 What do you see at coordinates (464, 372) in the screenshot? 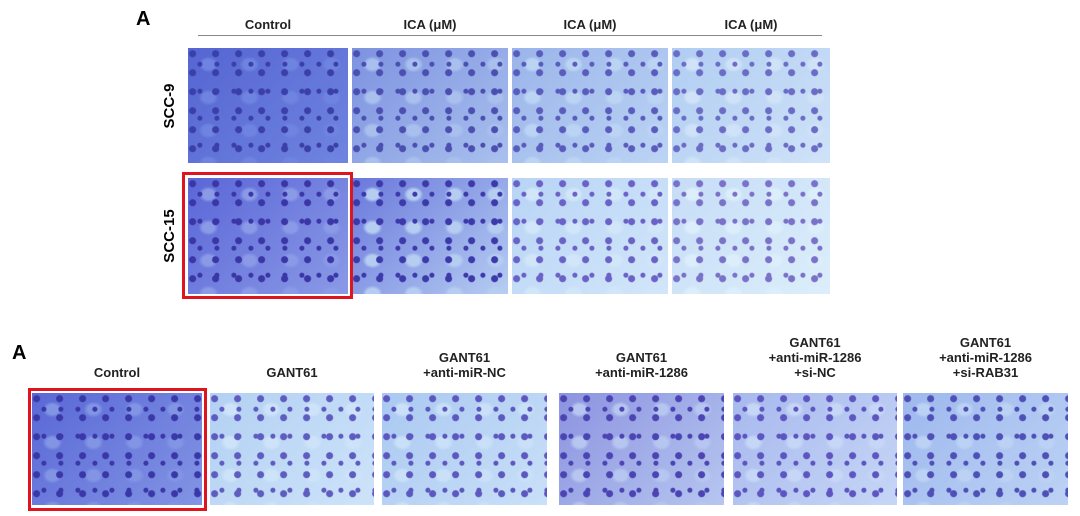
I see `column-header: +anti-miR-NC` at bounding box center [464, 372].